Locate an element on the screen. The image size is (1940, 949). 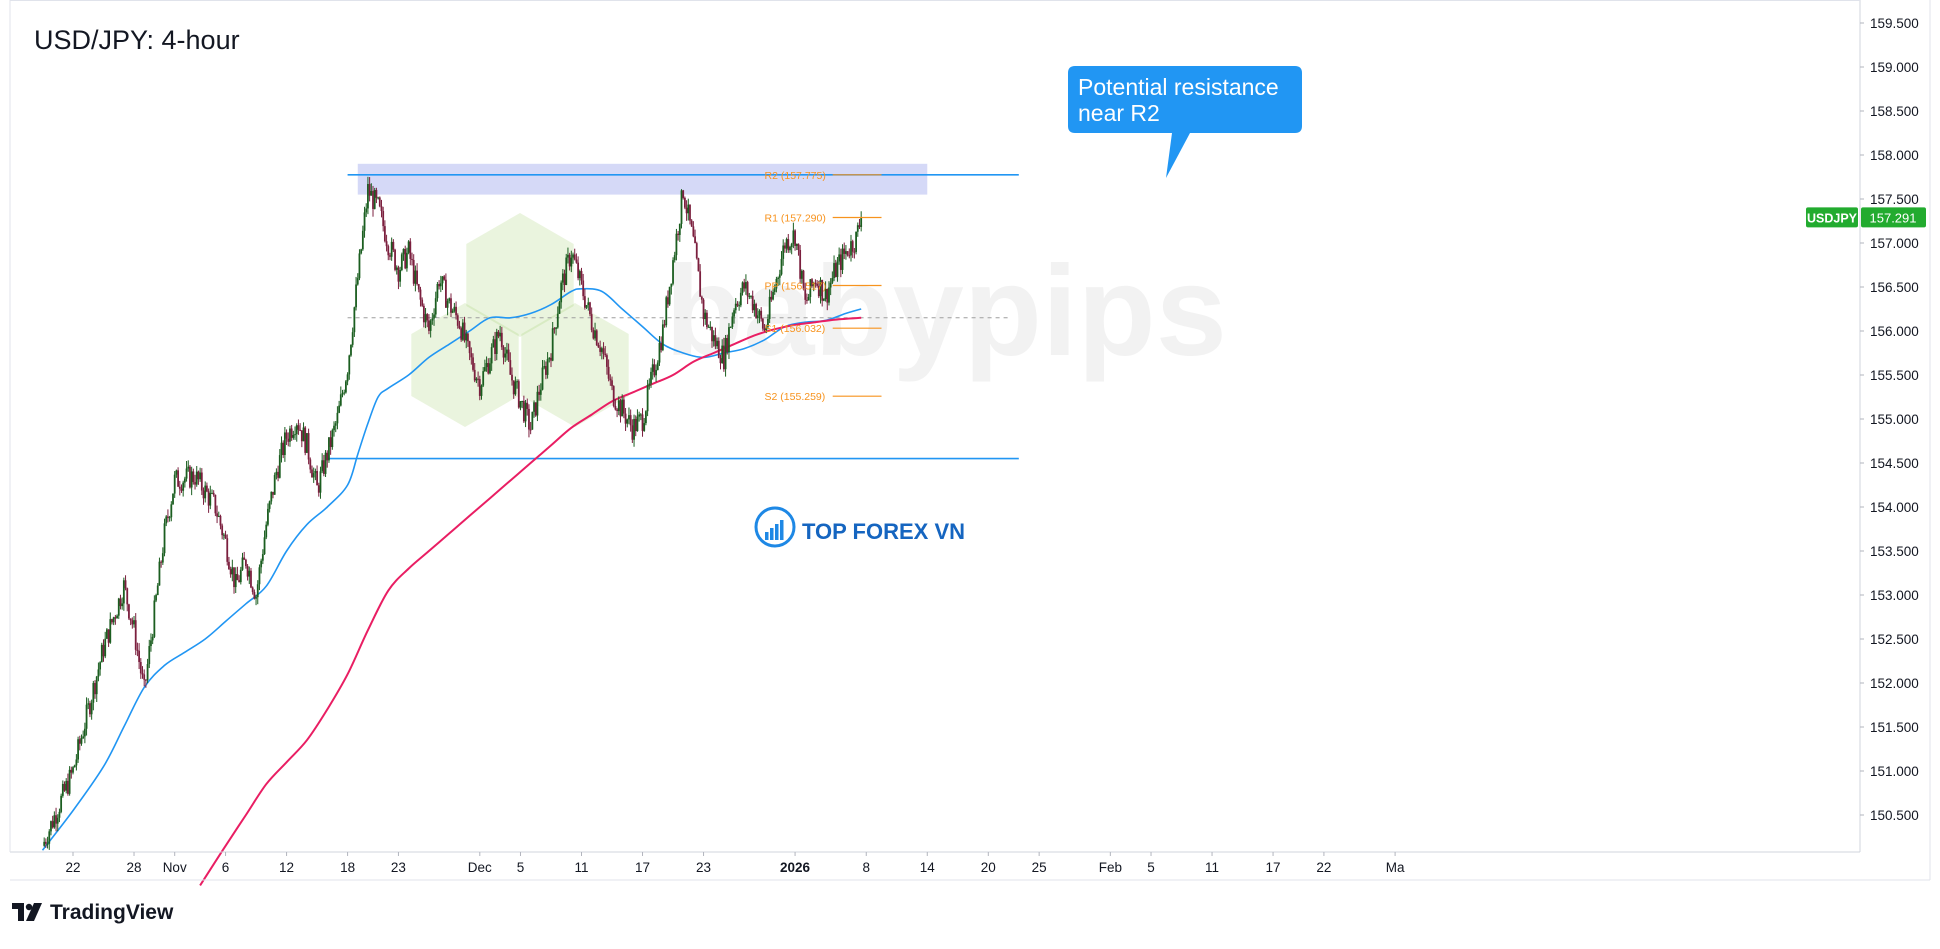
last-price-tag: USDJPY 157.291 is located at coordinates (1866, 217).